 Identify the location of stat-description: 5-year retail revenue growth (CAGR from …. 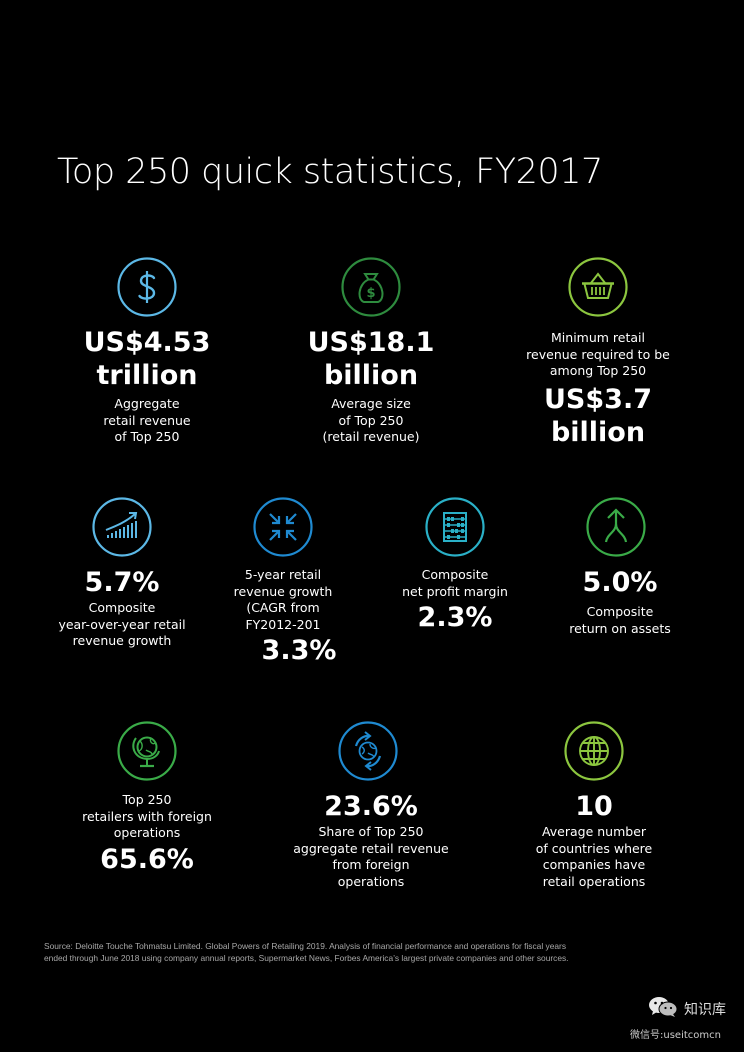
(283, 599).